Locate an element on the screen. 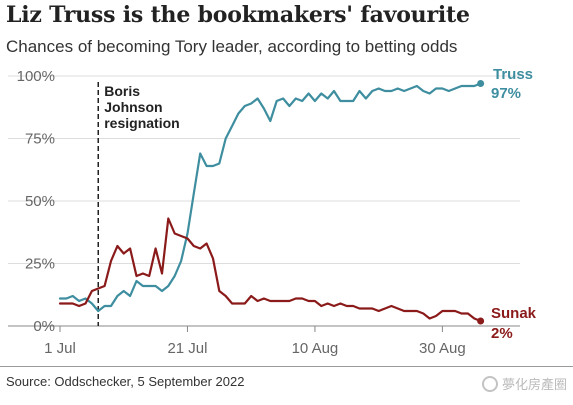 The width and height of the screenshot is (573, 405). chart-title: Liz Truss is the bookmakers' favourite is located at coordinates (238, 15).